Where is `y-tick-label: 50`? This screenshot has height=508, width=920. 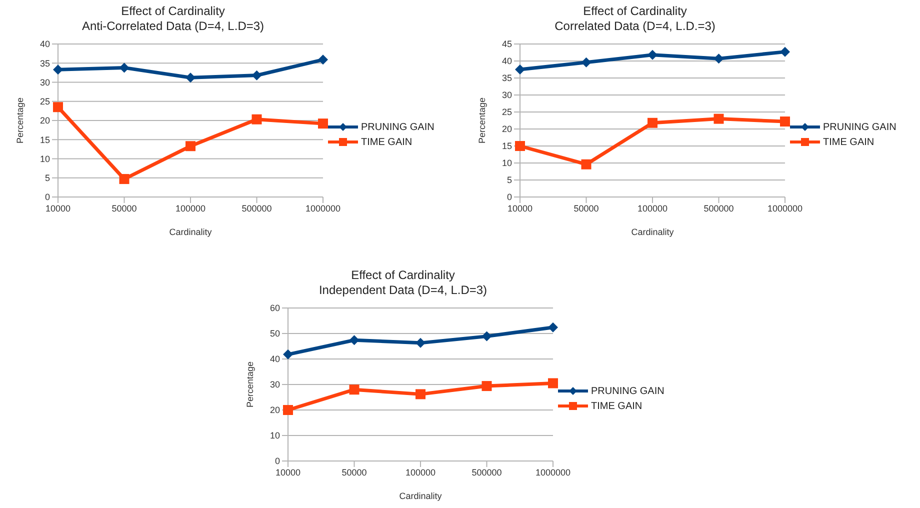
y-tick-label: 50 is located at coordinates (275, 333).